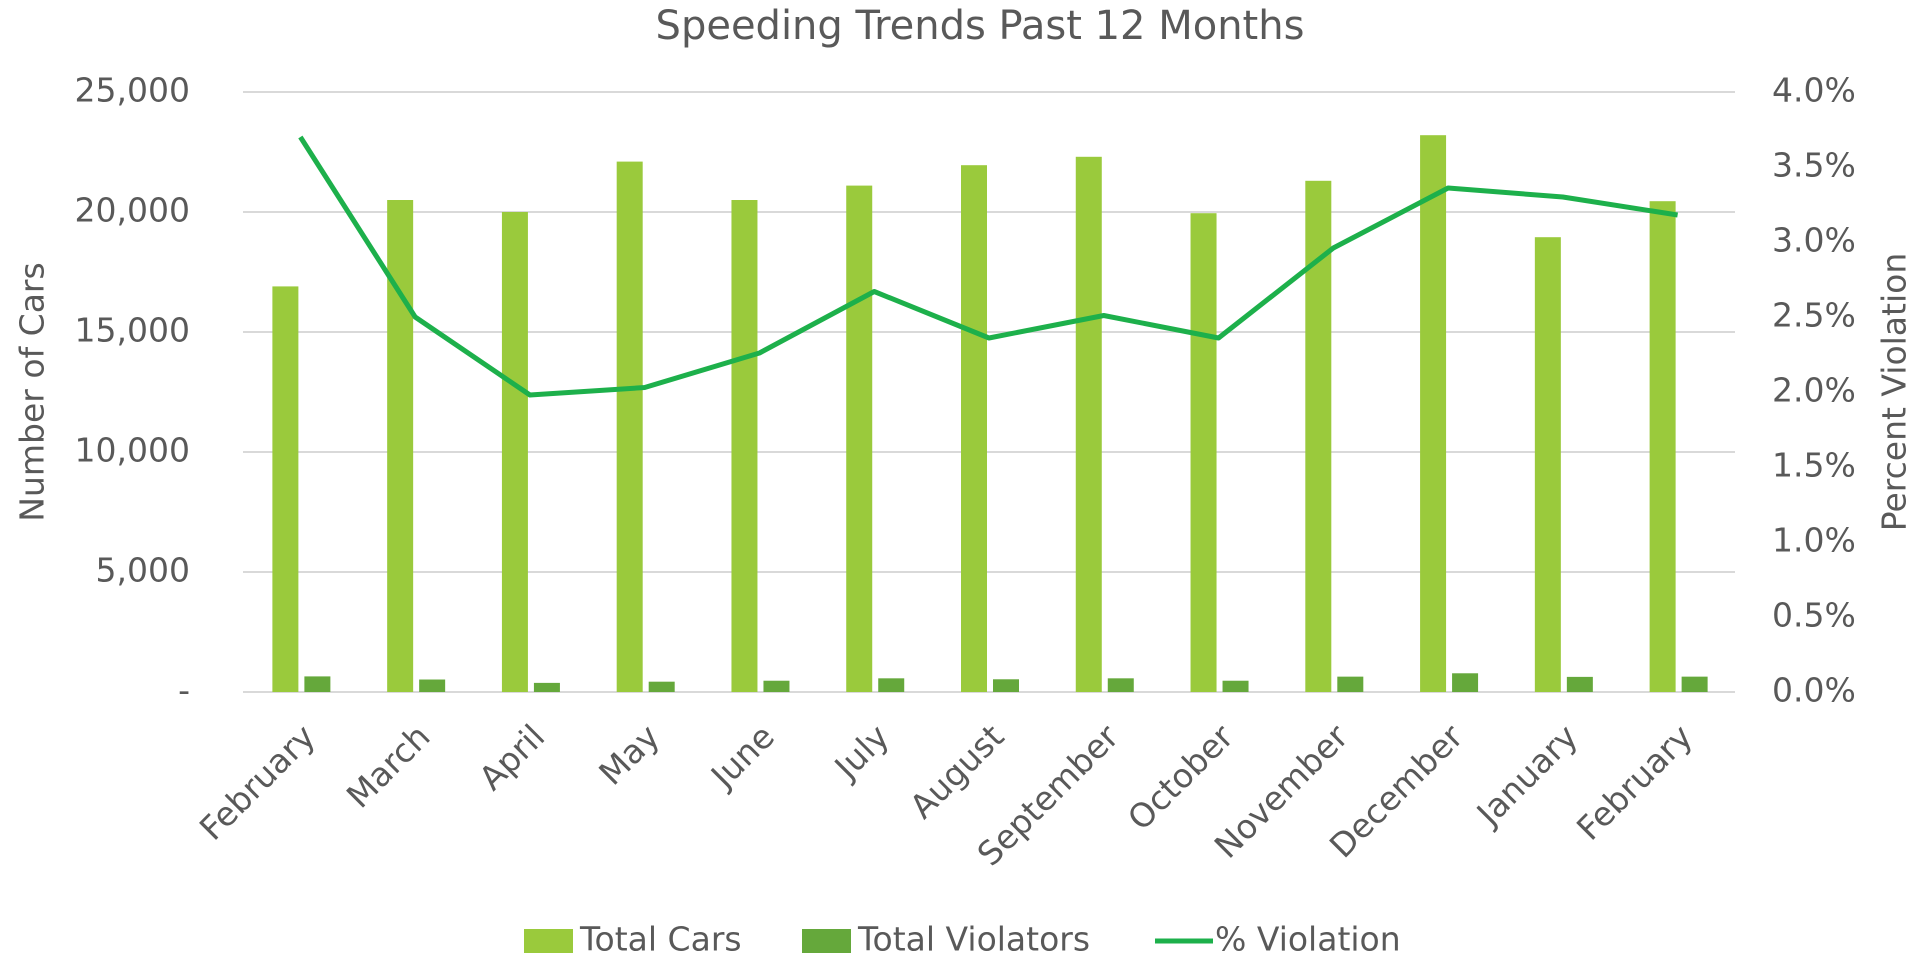  What do you see at coordinates (742, 757) in the screenshot?
I see `x-tick-label: June` at bounding box center [742, 757].